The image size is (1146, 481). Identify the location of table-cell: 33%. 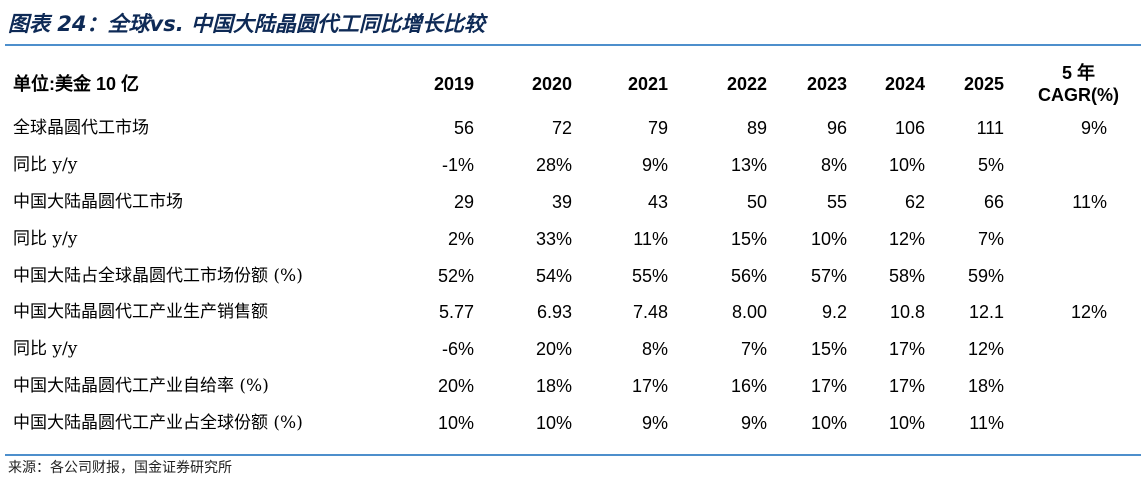
(553, 238).